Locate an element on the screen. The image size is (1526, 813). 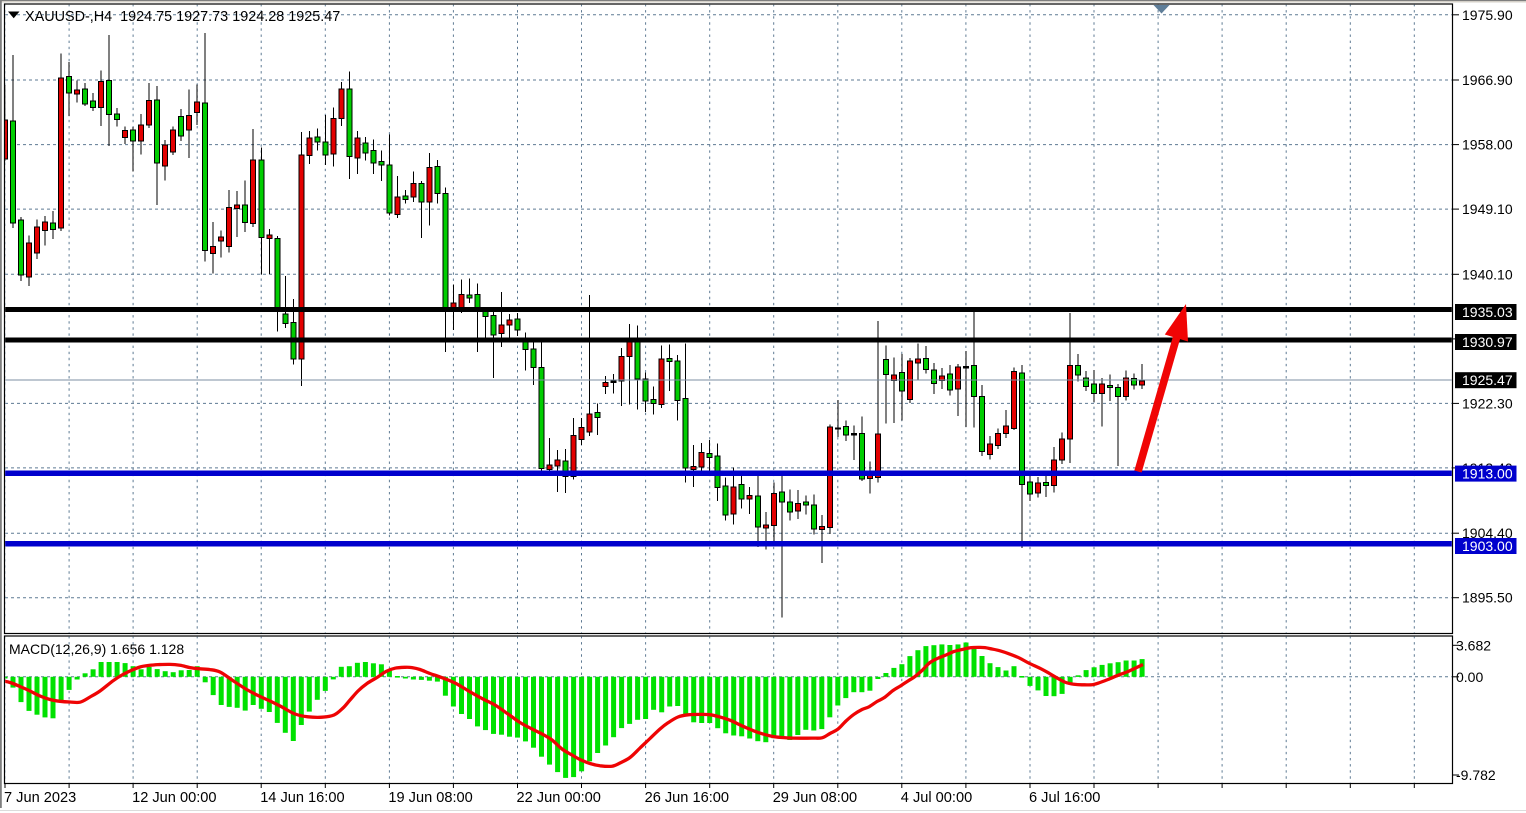
svg-text: 1904.40 is located at coordinates (1487, 533).